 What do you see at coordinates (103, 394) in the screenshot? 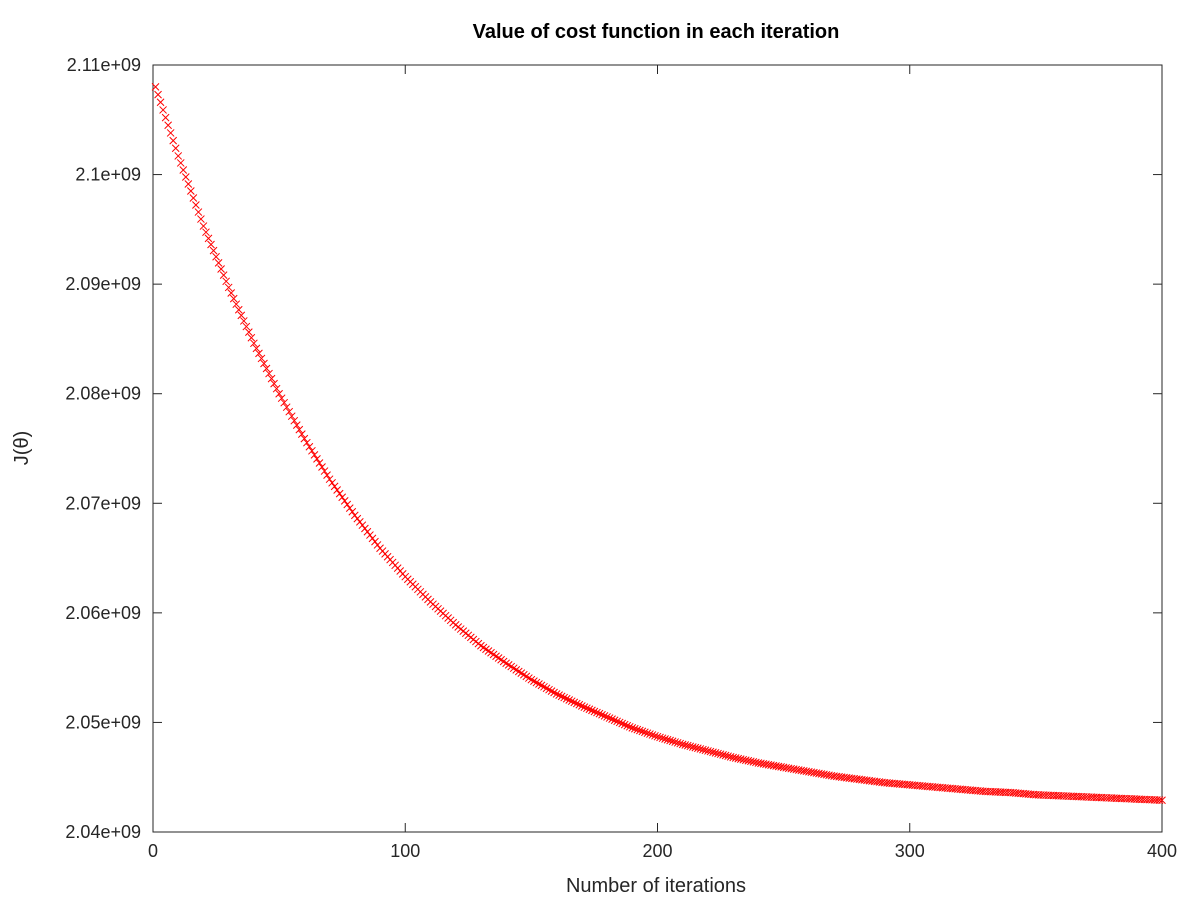
I see `y-tick-label: 2.08e+09` at bounding box center [103, 394].